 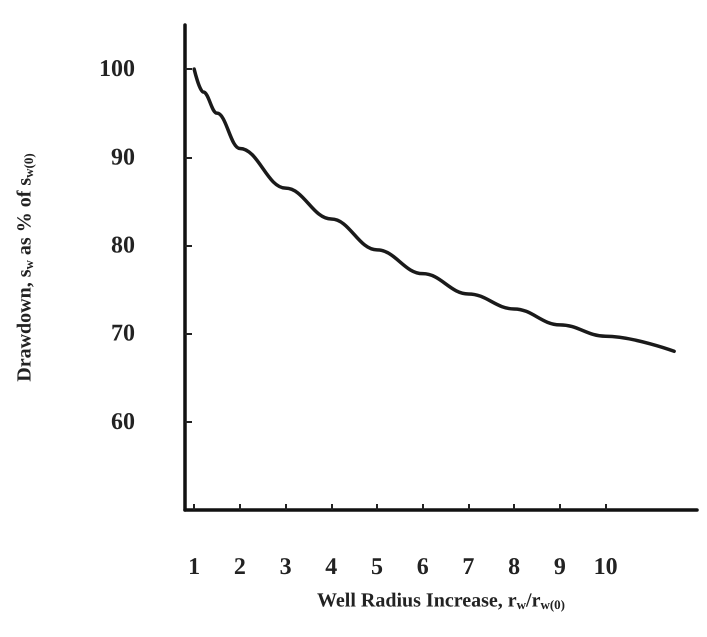 I want to click on x-tick-label: 6, so click(x=422, y=567).